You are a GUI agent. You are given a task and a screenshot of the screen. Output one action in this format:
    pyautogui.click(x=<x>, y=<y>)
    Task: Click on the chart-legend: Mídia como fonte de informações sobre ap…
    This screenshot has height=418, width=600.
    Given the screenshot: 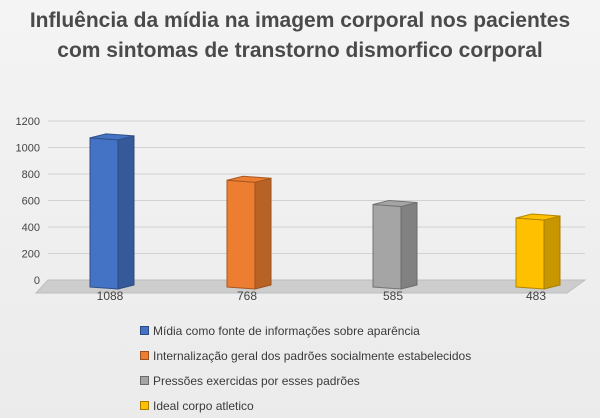 What is the action you would take?
    pyautogui.click(x=305, y=368)
    